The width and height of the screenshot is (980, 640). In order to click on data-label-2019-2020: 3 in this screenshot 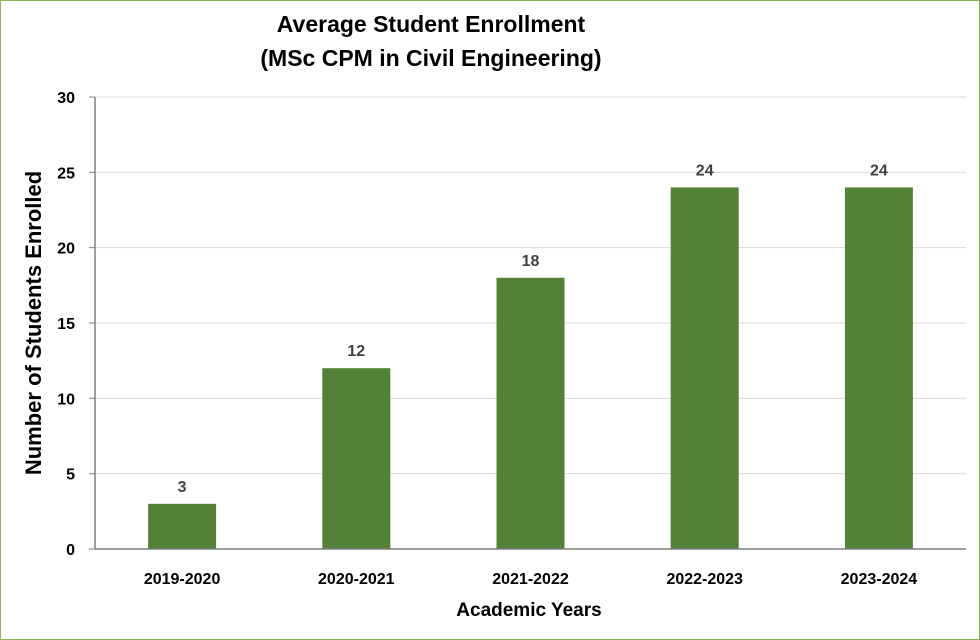, I will do `click(182, 487)`.